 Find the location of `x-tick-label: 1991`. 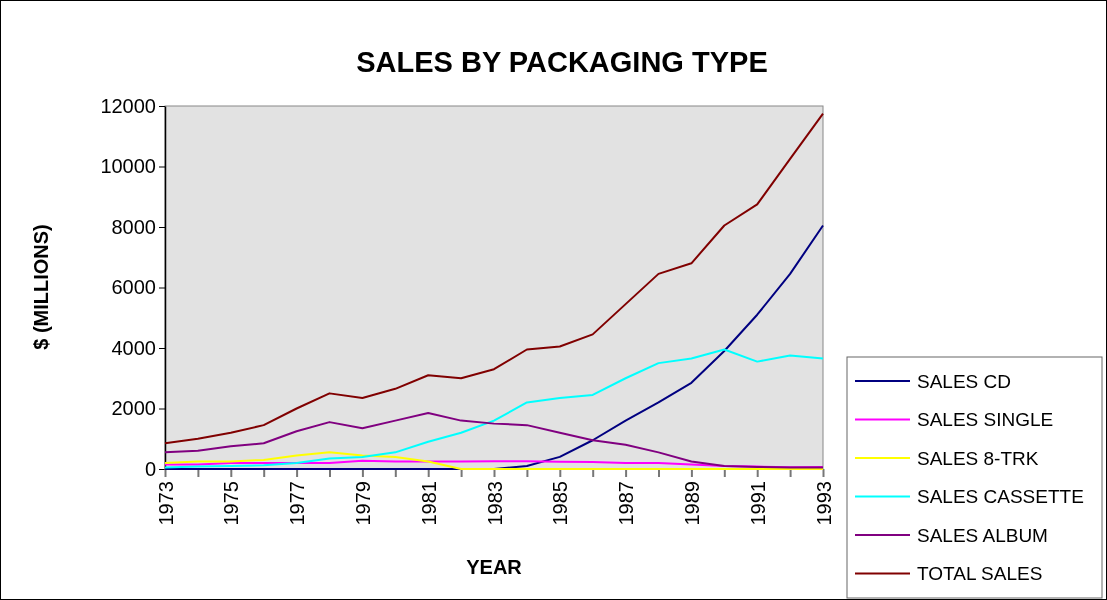

x-tick-label: 1991 is located at coordinates (757, 503).